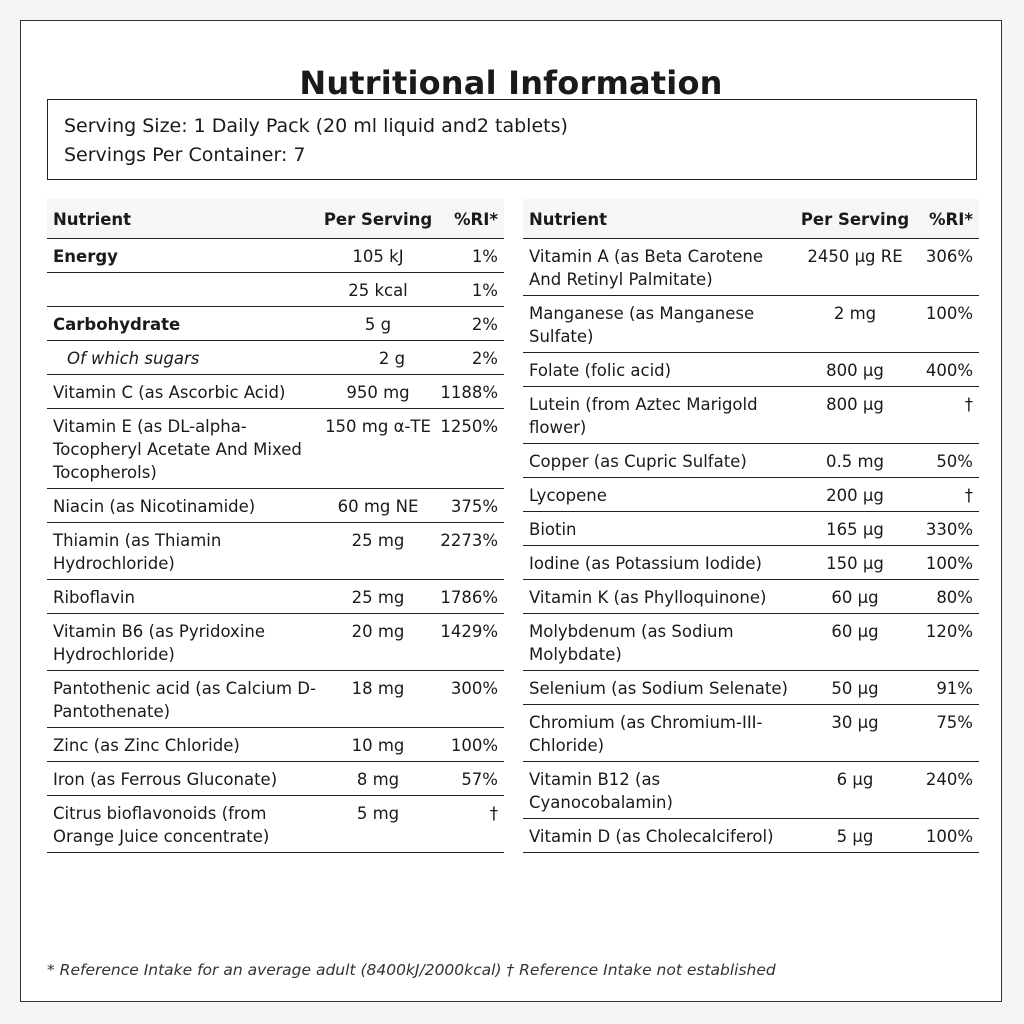  I want to click on table-row: Biotin 165 µg 330%, so click(751, 529).